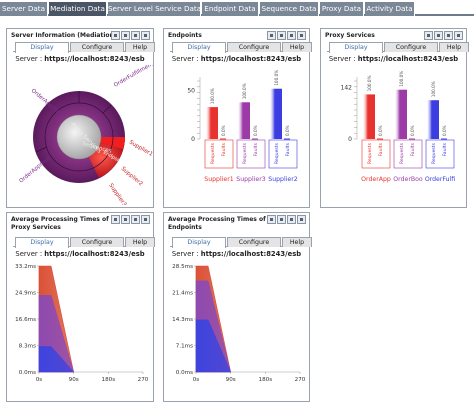  What do you see at coordinates (347, 88) in the screenshot?
I see `y-tick-label: 142` at bounding box center [347, 88].